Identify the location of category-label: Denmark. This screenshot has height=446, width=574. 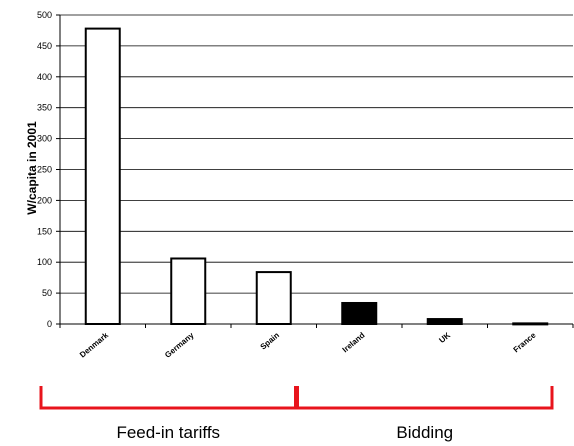
(94, 344).